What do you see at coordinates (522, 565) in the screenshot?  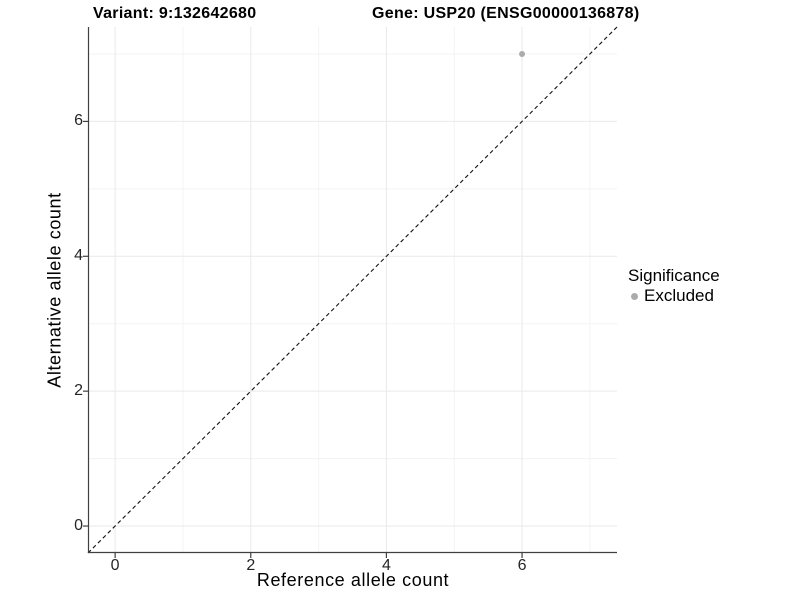 I see `x-tick-label: 6` at bounding box center [522, 565].